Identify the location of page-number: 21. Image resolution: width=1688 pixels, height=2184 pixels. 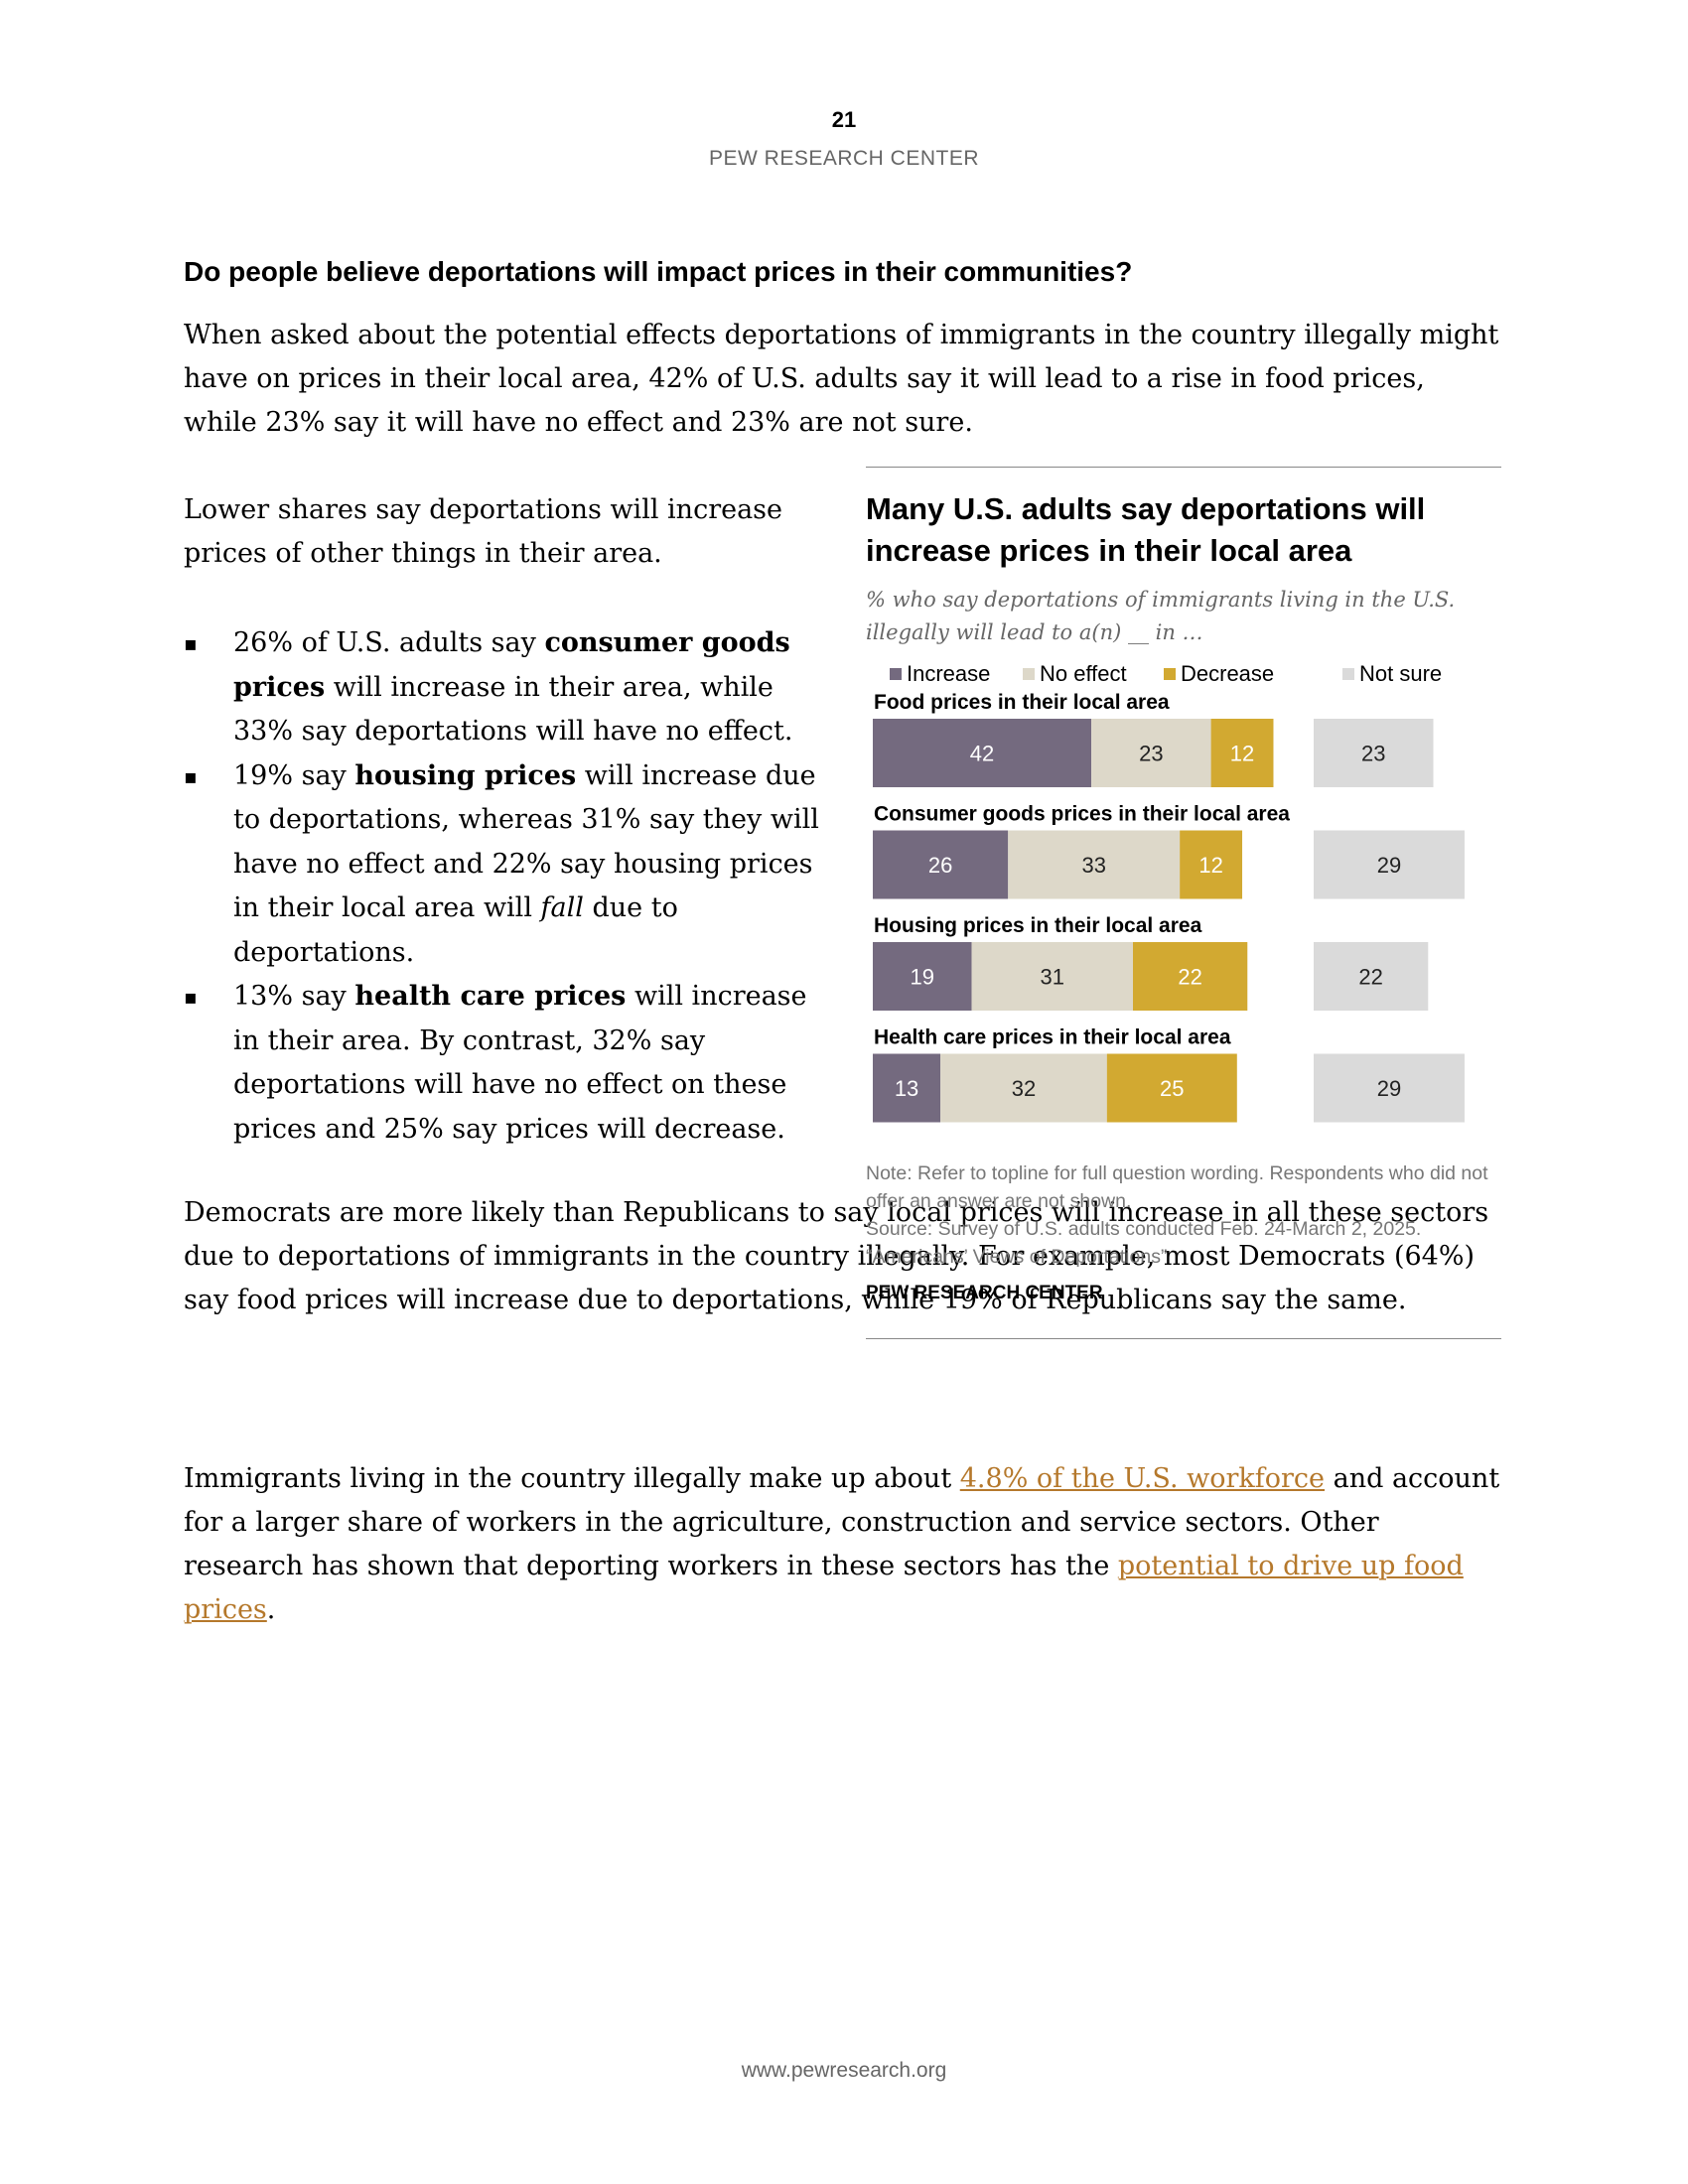
(844, 119).